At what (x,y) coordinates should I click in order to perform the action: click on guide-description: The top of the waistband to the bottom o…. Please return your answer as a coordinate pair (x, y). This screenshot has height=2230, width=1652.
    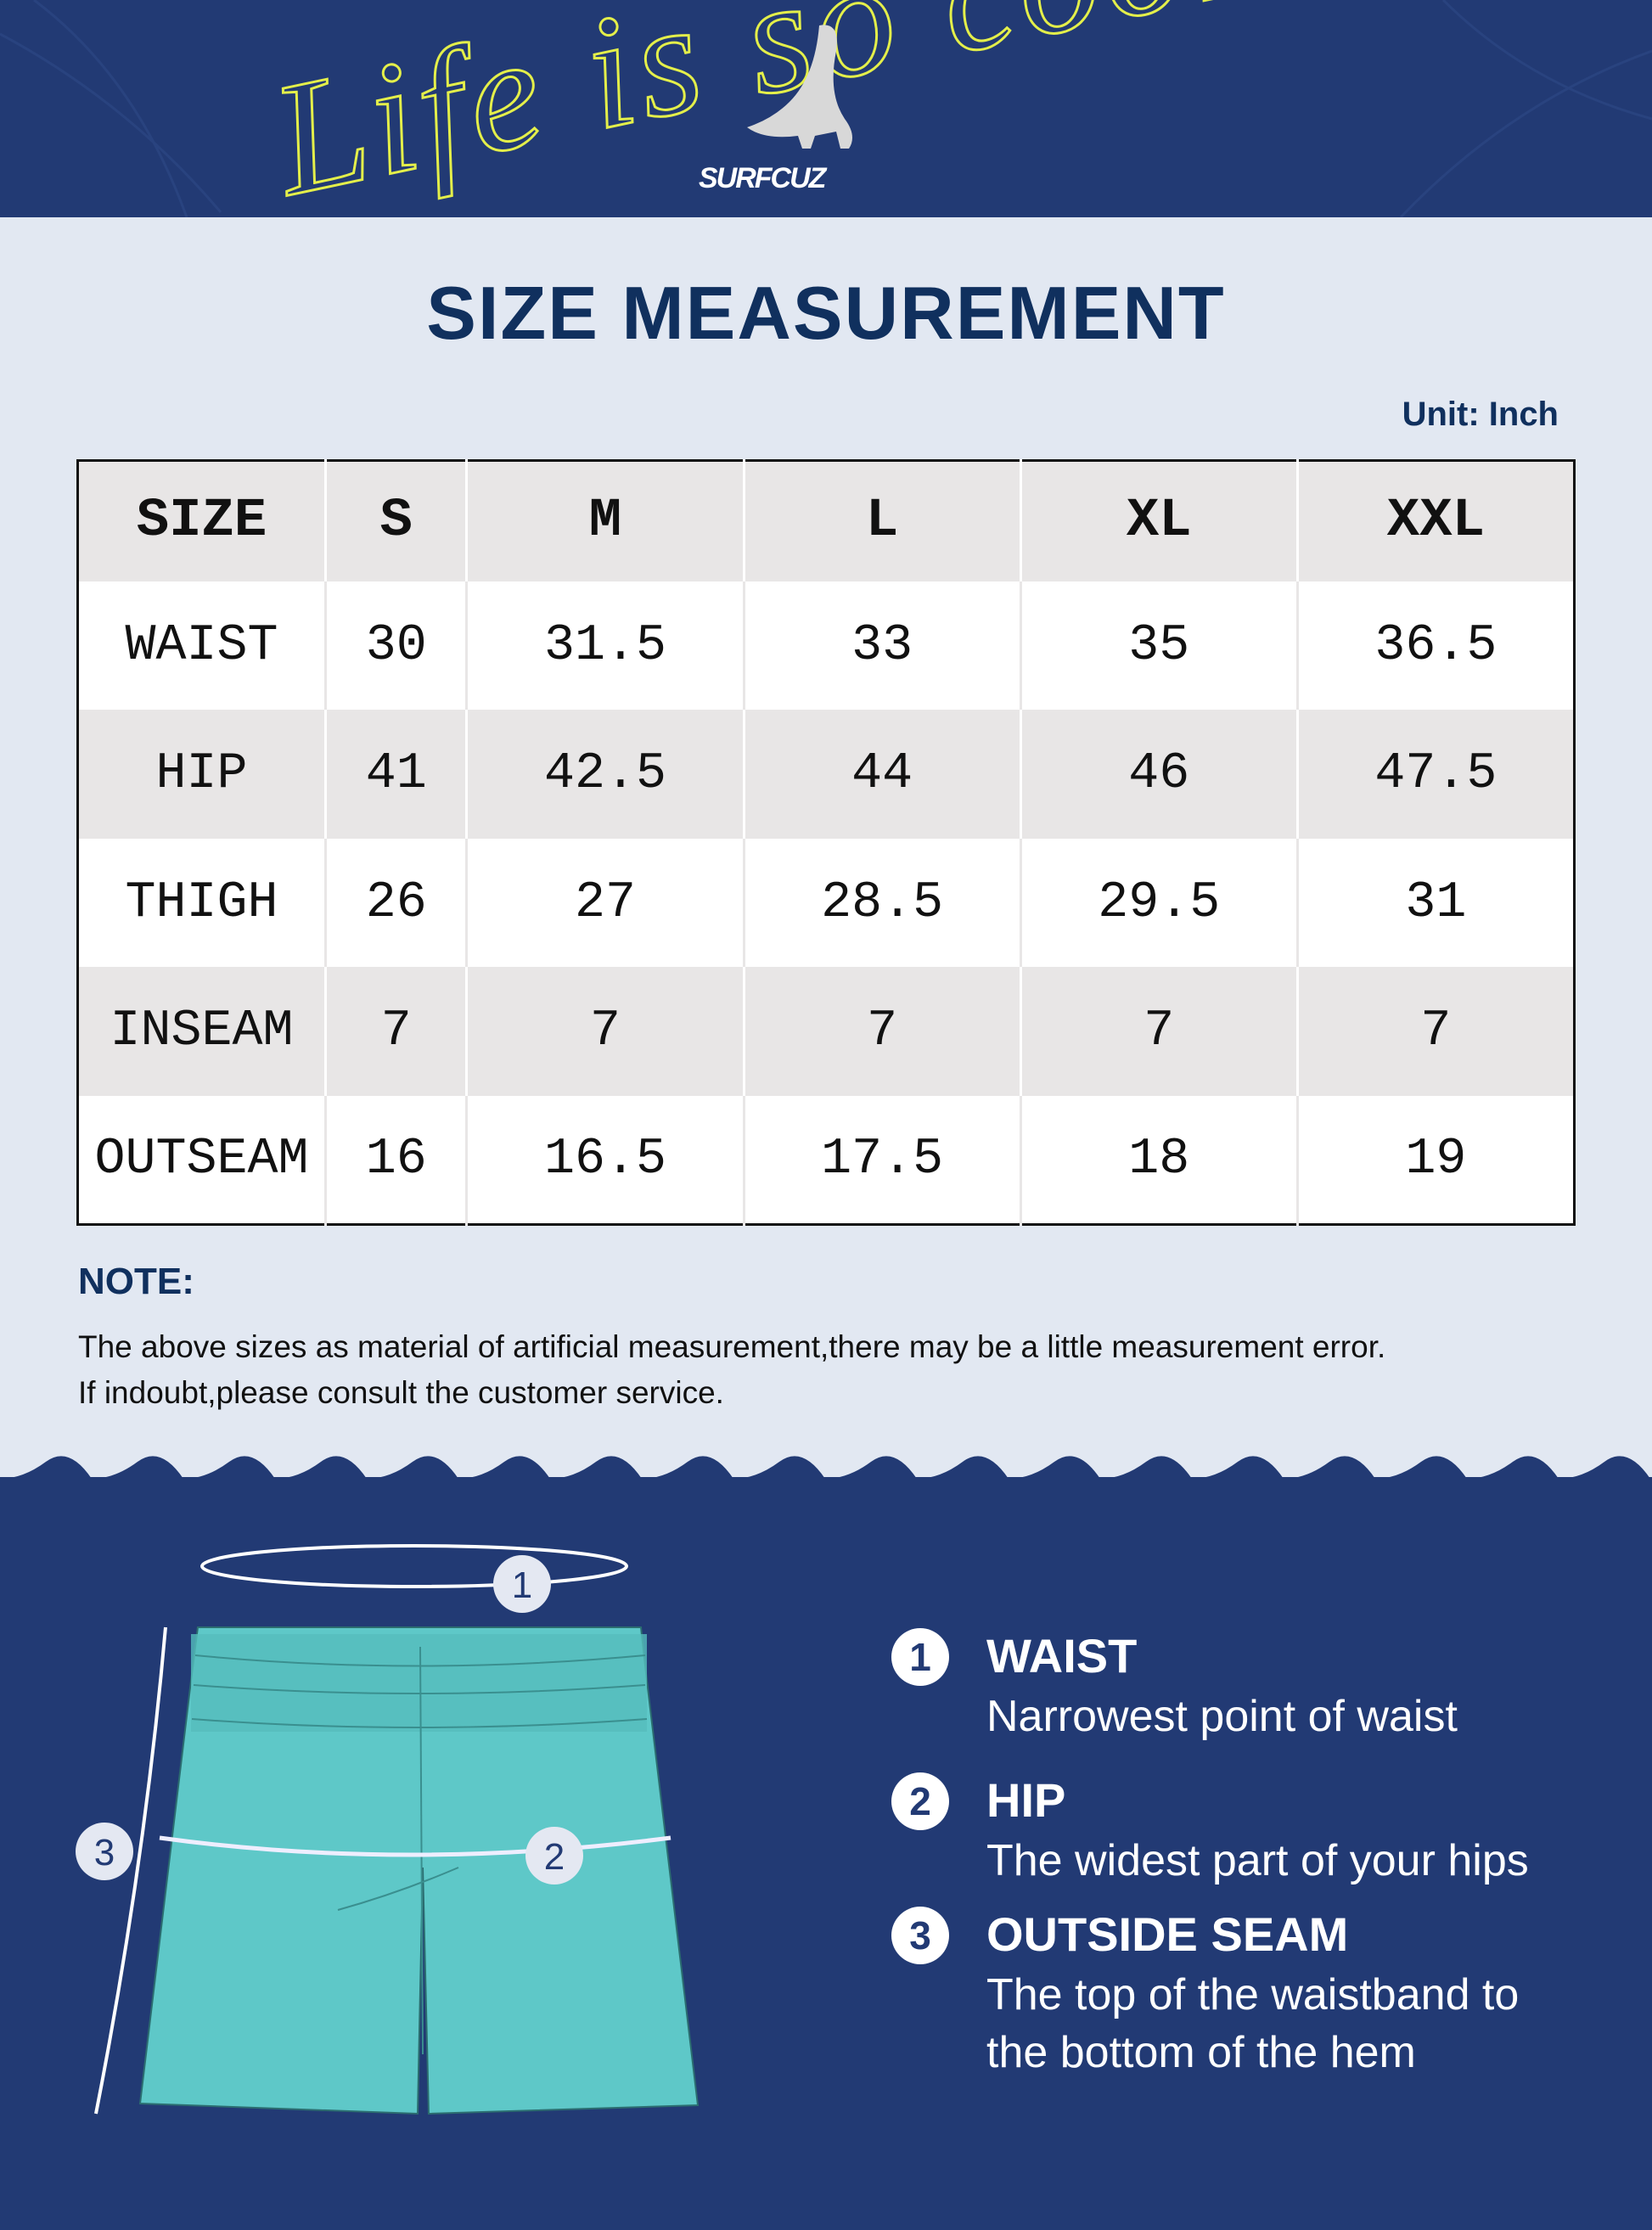
    Looking at the image, I should click on (1252, 2023).